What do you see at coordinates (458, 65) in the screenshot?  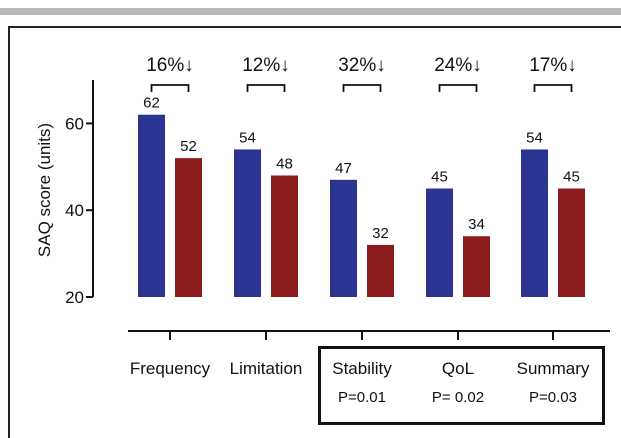 I see `change-label: 24%↓` at bounding box center [458, 65].